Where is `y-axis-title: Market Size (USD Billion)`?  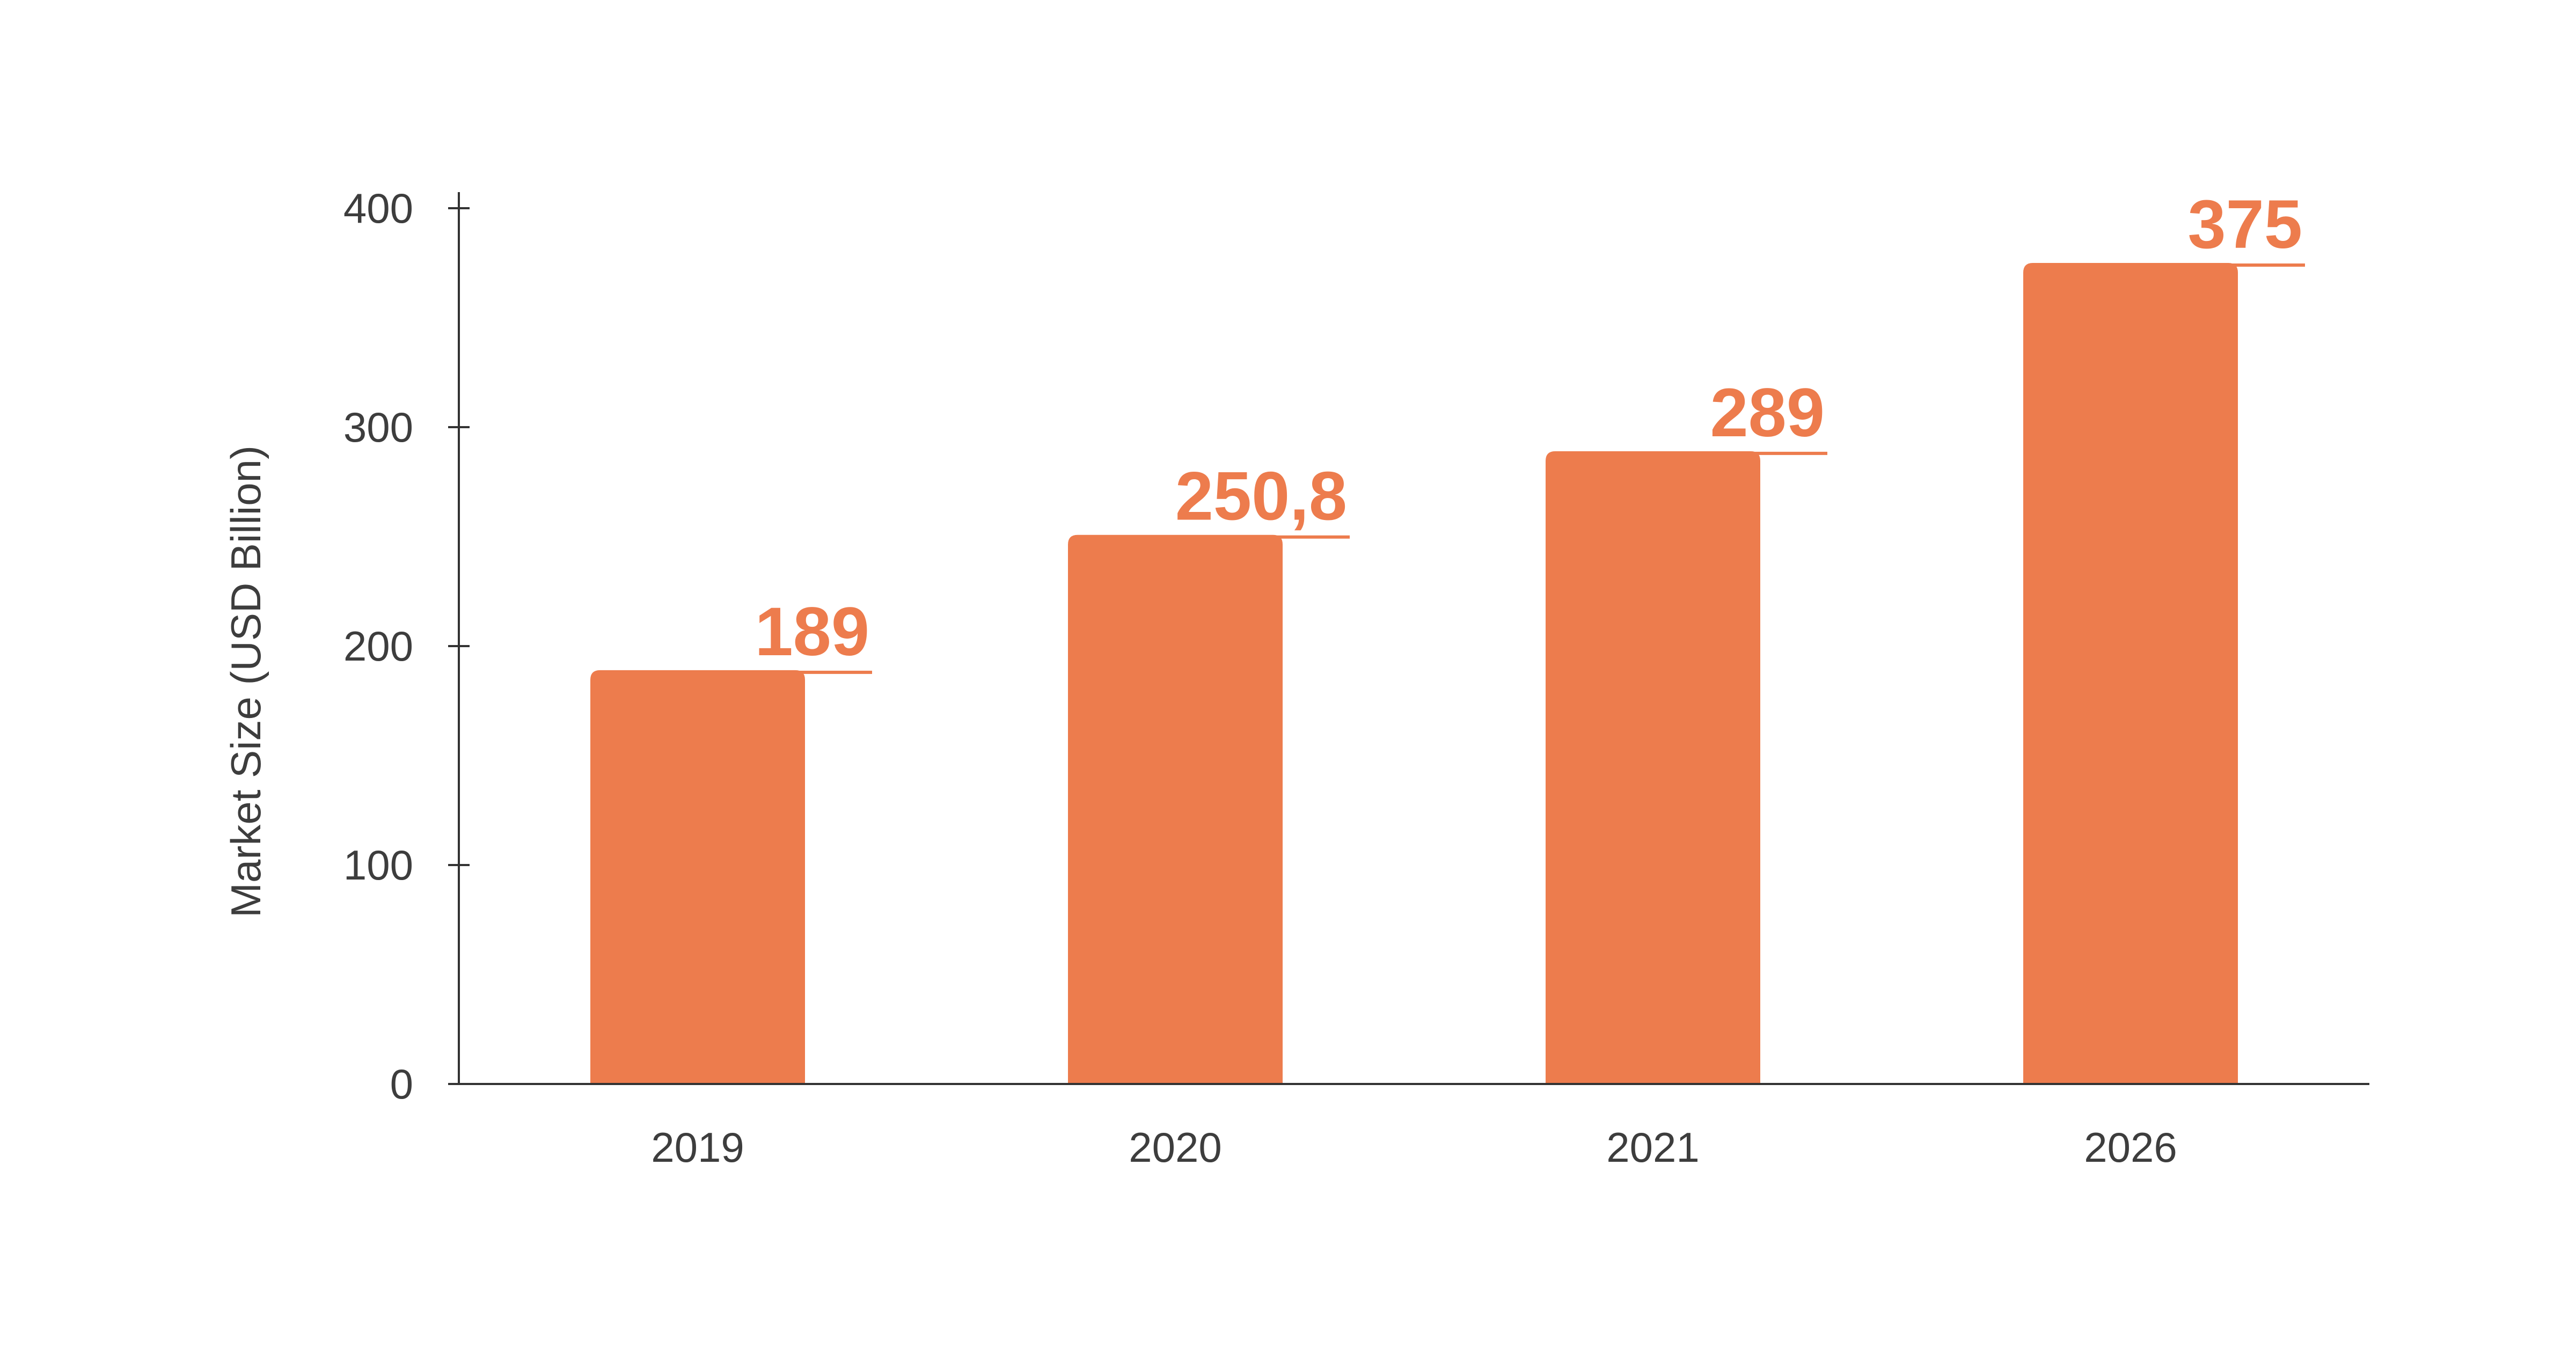
y-axis-title: Market Size (USD Billion) is located at coordinates (245, 682).